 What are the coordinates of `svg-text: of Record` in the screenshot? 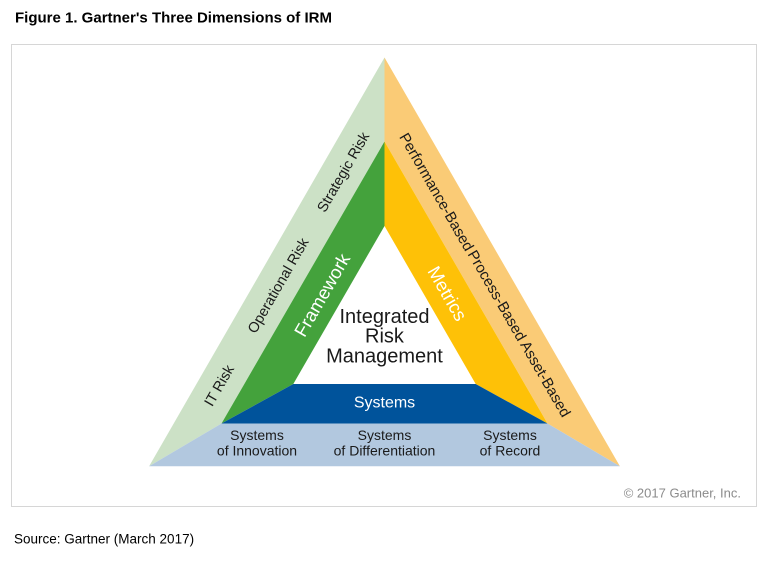 It's located at (510, 451).